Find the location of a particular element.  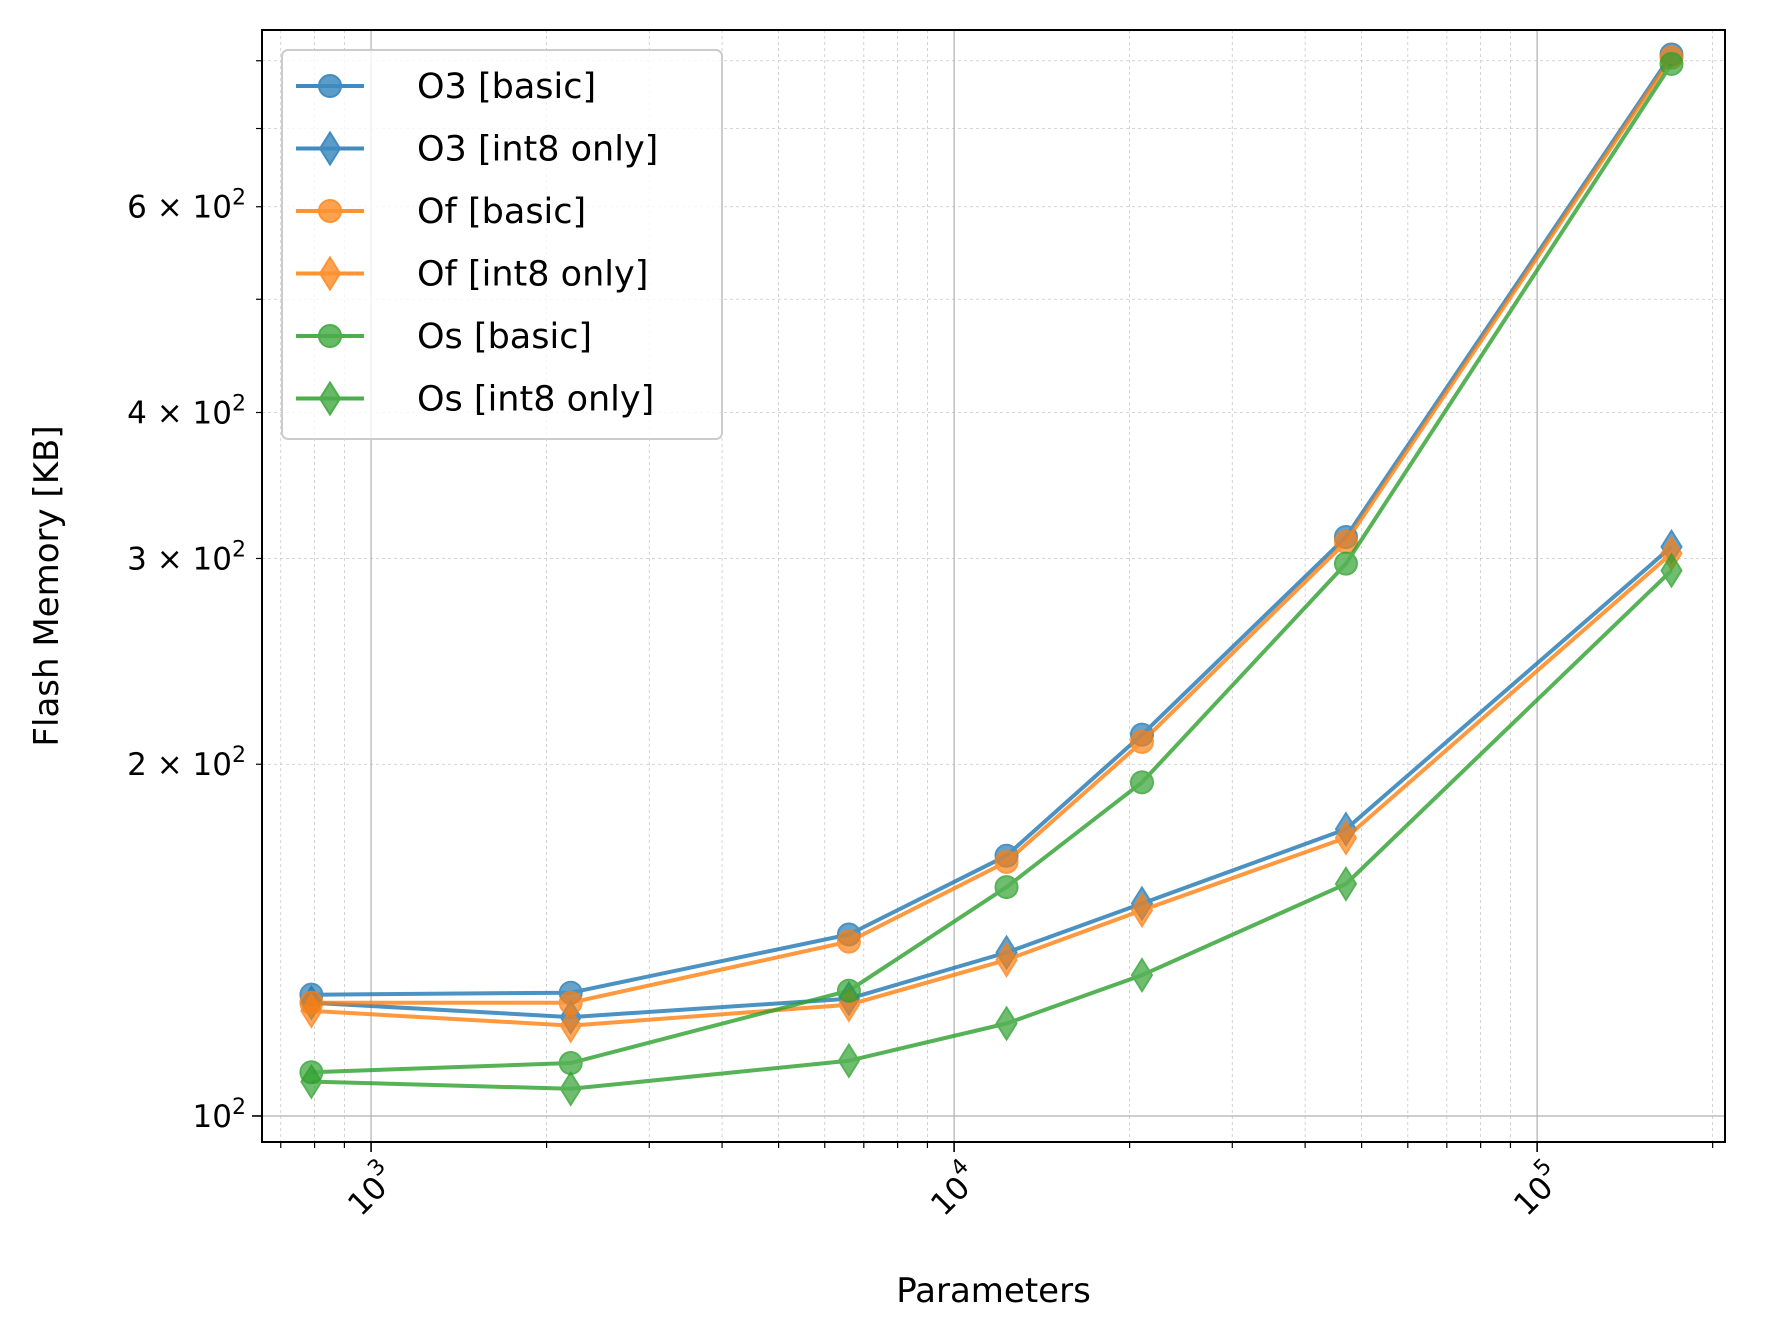

legend-label: O3 [int8 only] is located at coordinates (537, 150).